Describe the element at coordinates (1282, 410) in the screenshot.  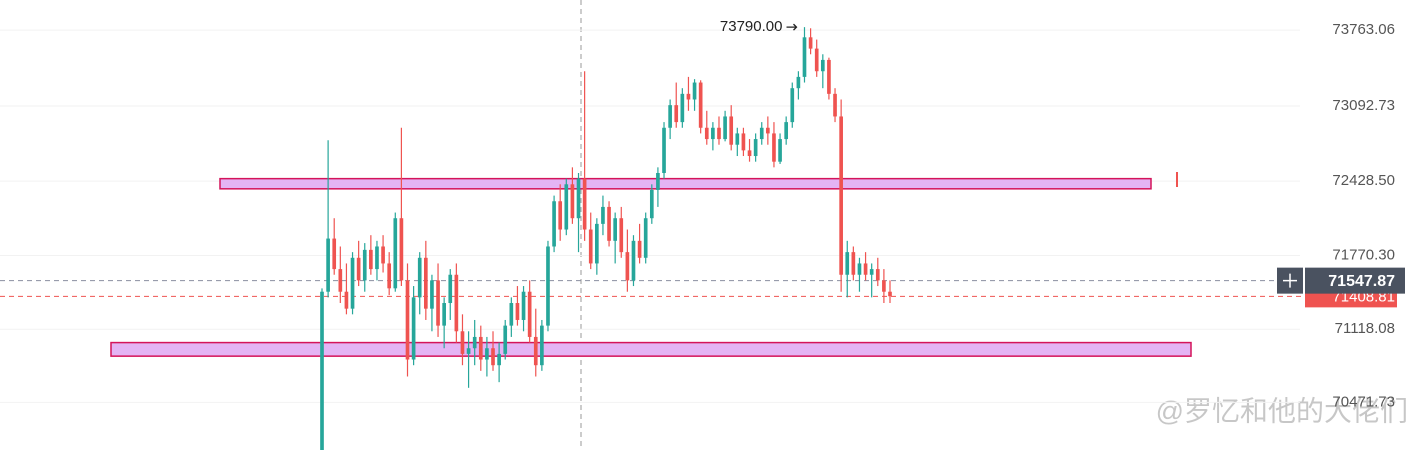
I see `watermark: @罗忆和他的大佬们` at that location.